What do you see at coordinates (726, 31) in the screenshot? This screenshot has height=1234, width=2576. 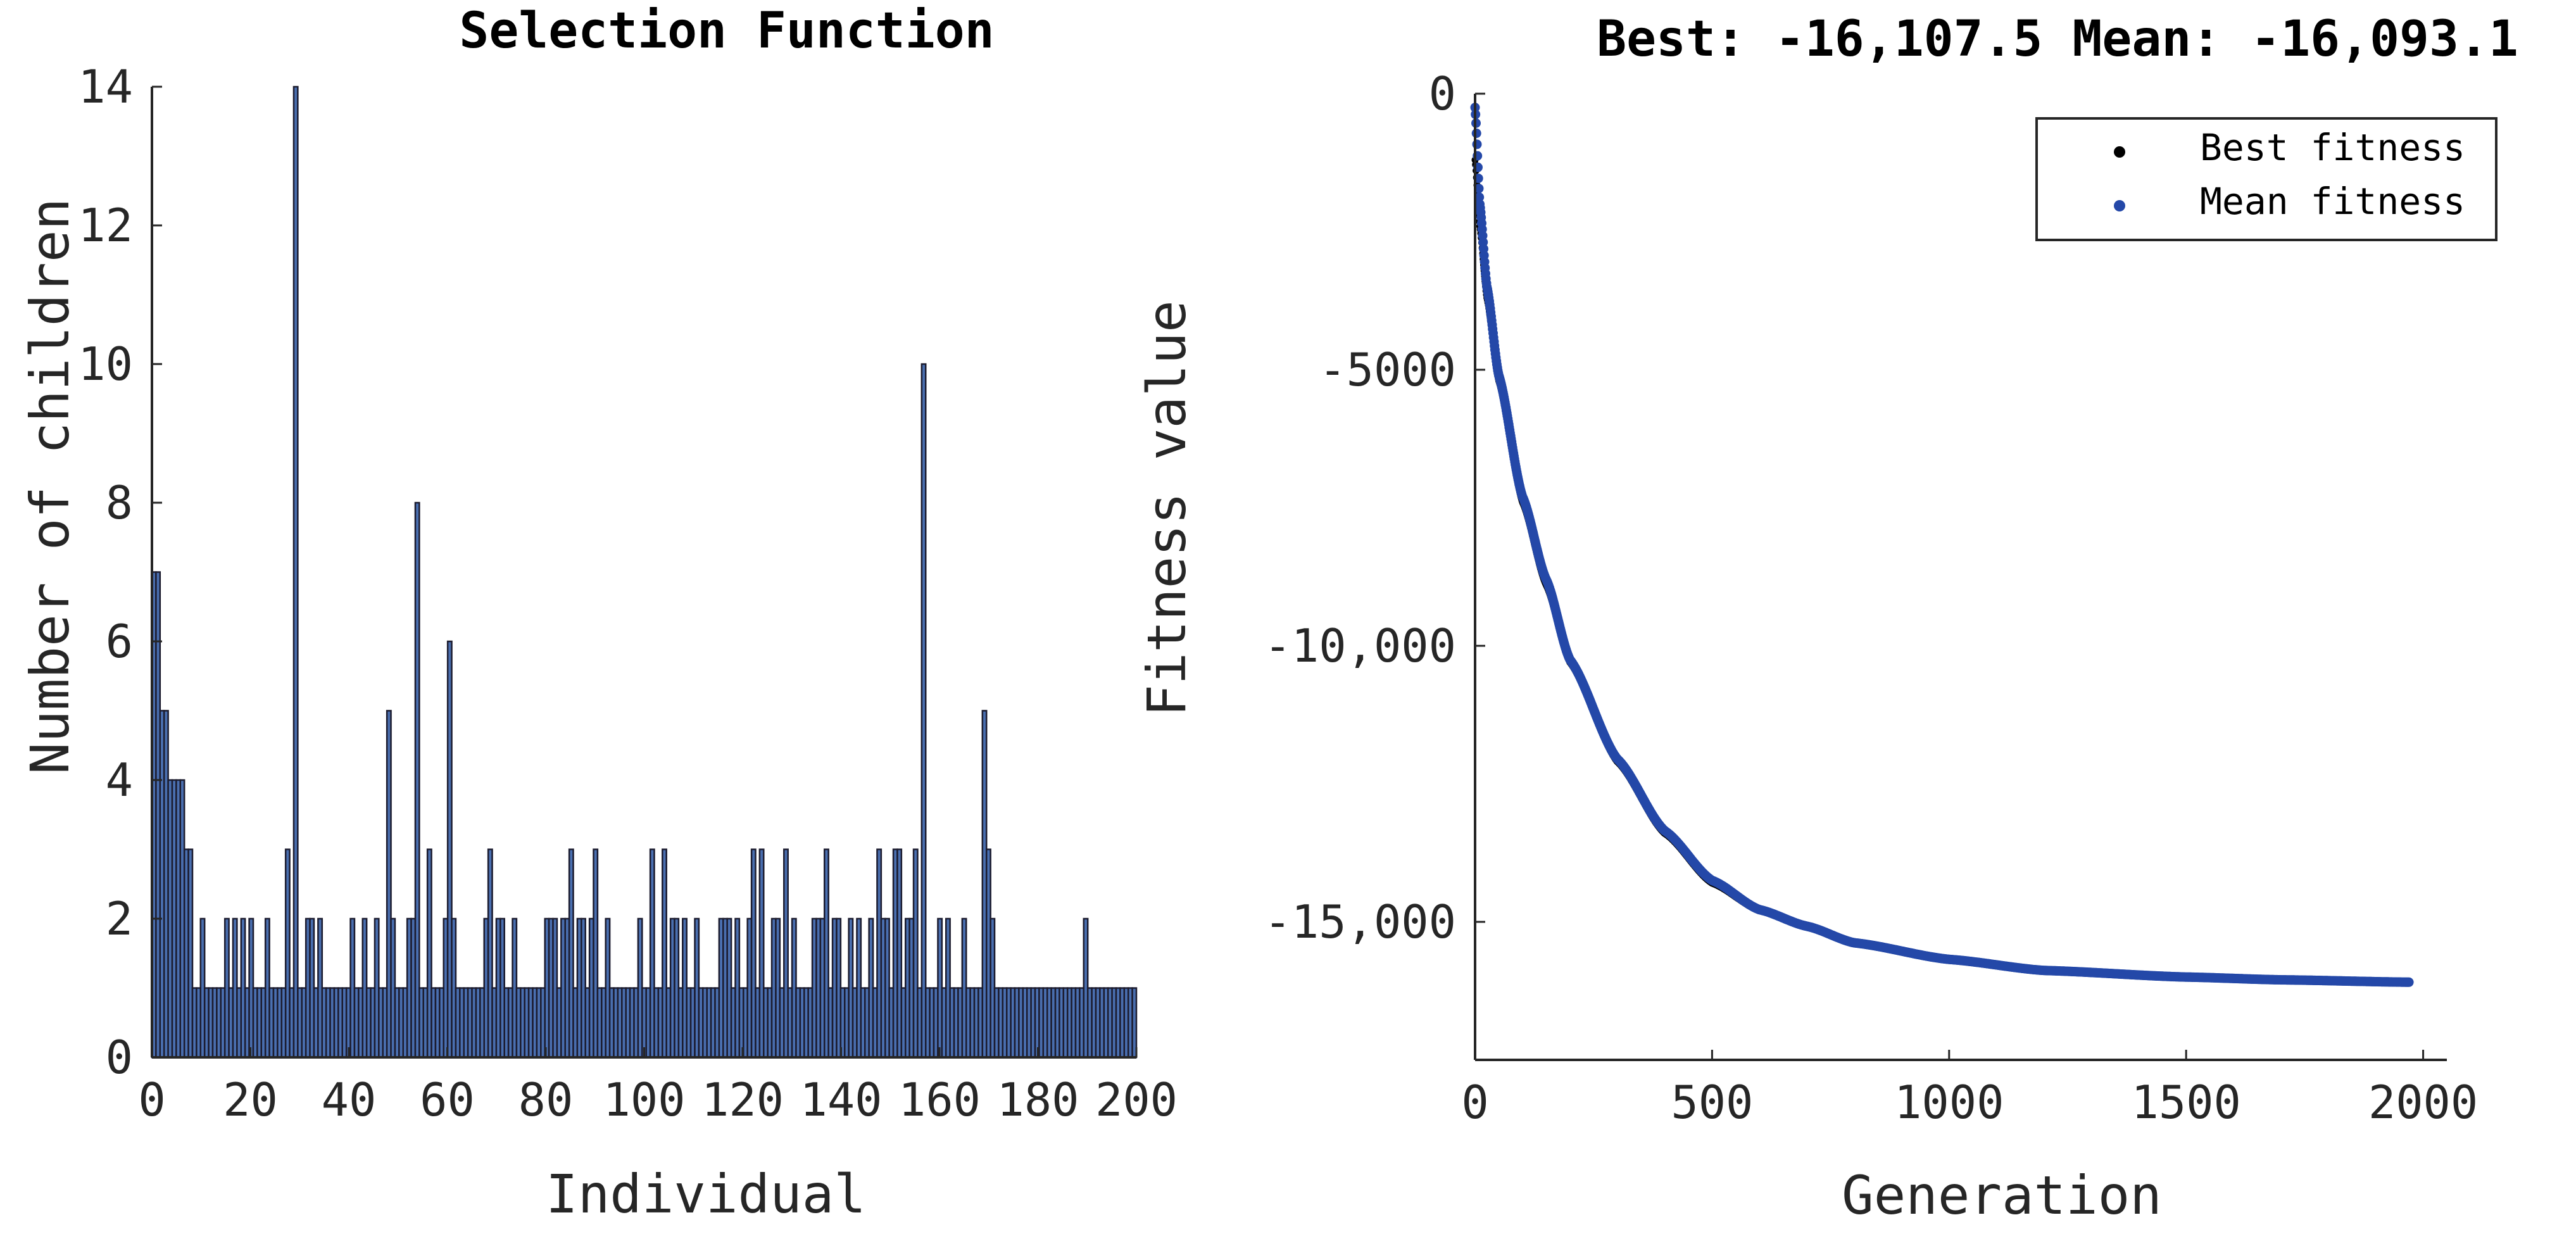 I see `selection-function-title: Selection Function` at bounding box center [726, 31].